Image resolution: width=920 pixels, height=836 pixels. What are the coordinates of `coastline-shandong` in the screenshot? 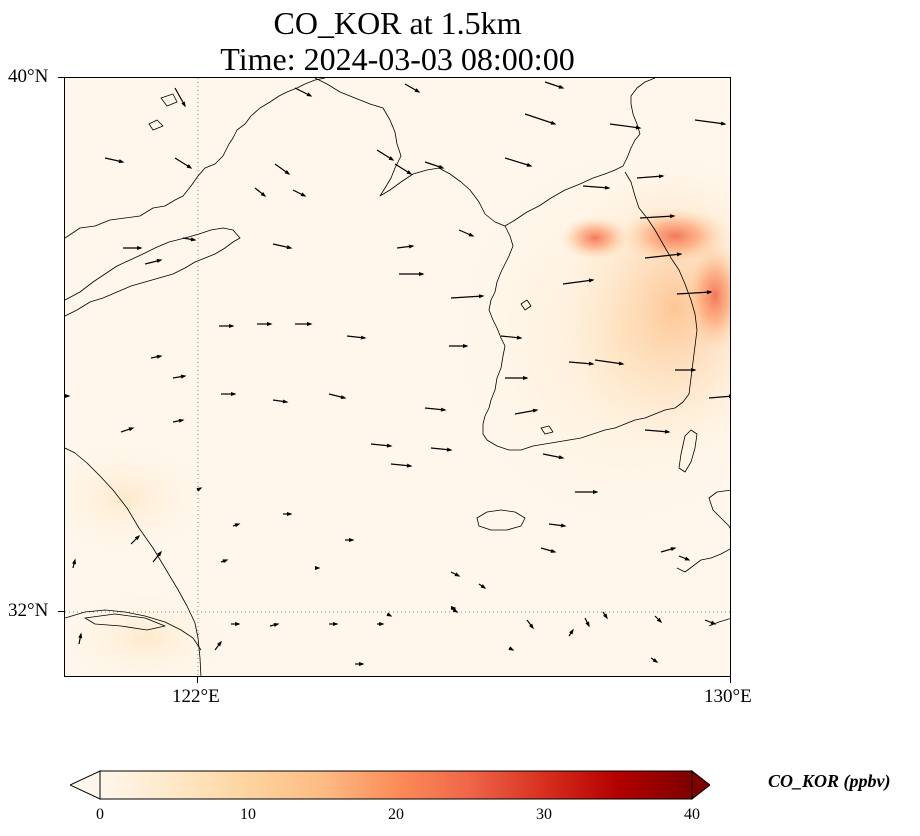 It's located at (153, 272).